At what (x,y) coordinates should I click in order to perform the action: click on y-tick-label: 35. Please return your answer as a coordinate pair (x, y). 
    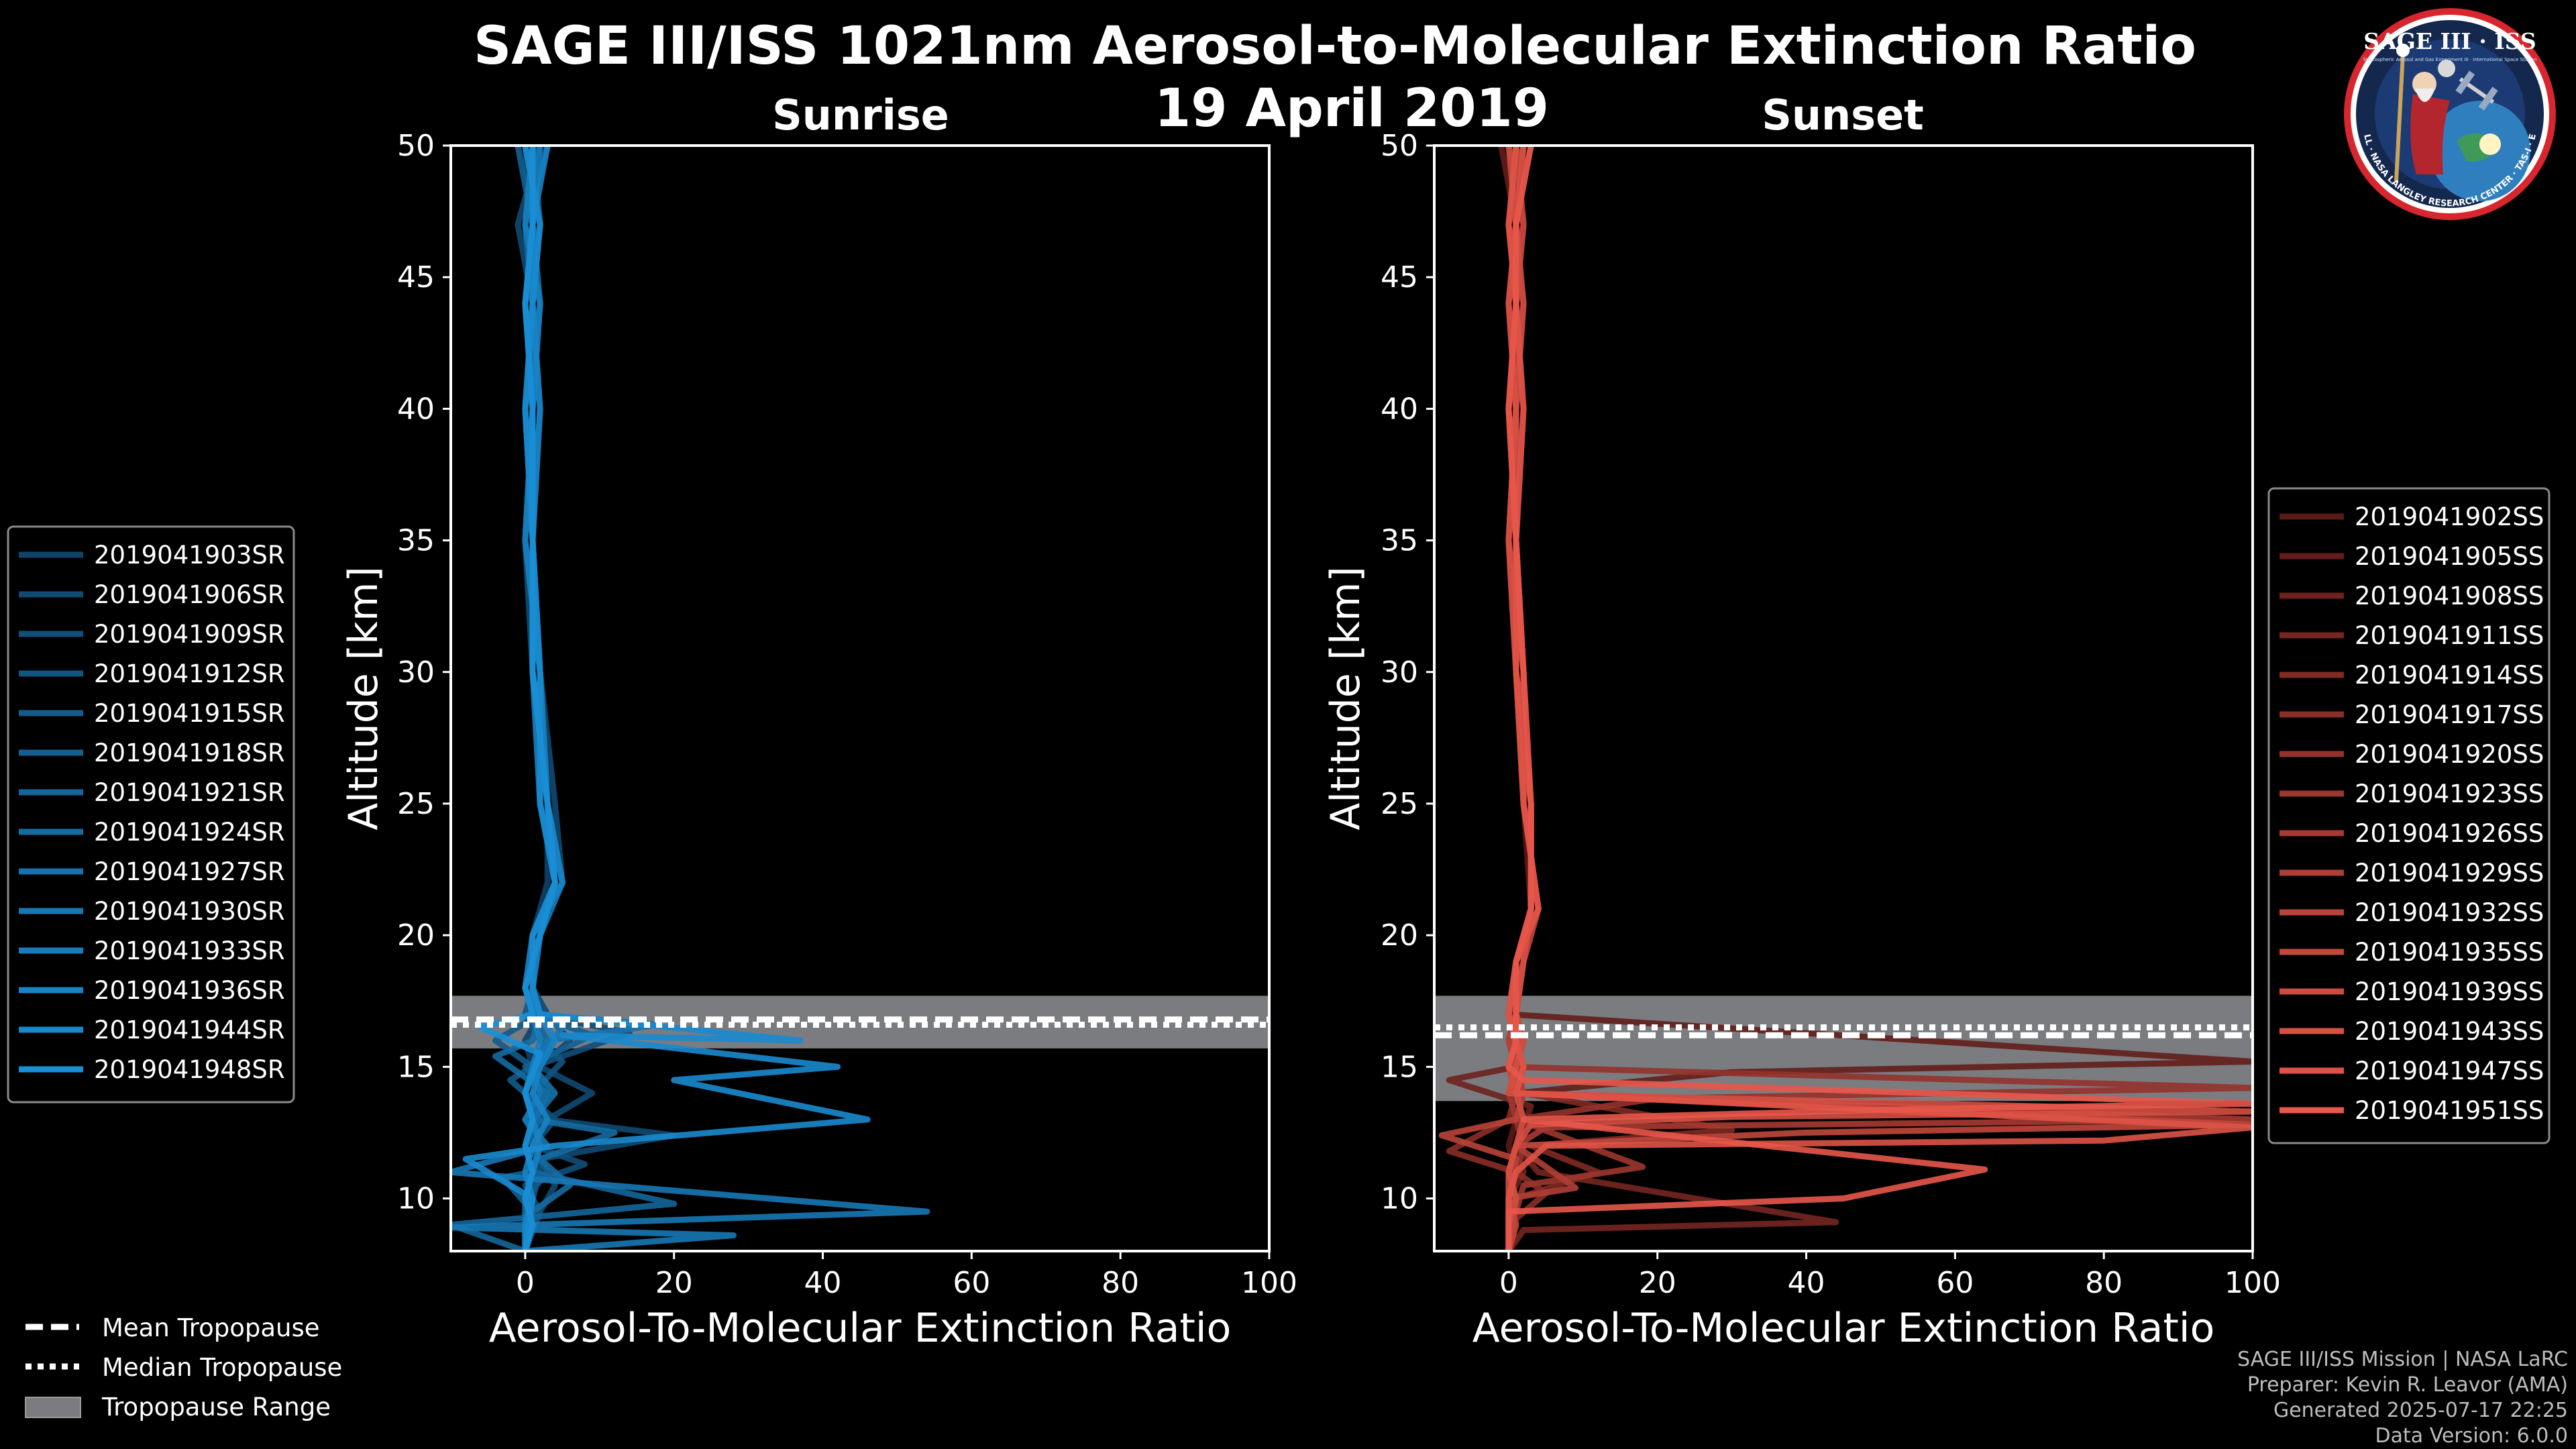
    Looking at the image, I should click on (1399, 541).